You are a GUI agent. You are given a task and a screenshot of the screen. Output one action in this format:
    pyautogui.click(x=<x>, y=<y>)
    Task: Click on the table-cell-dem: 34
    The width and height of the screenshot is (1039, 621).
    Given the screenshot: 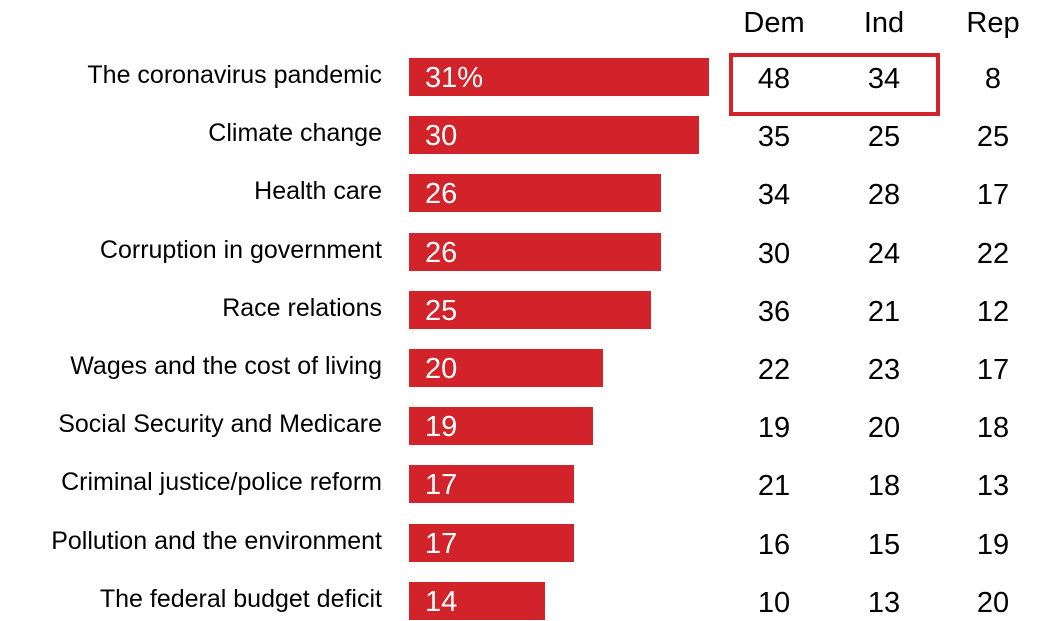 What is the action you would take?
    pyautogui.click(x=774, y=195)
    